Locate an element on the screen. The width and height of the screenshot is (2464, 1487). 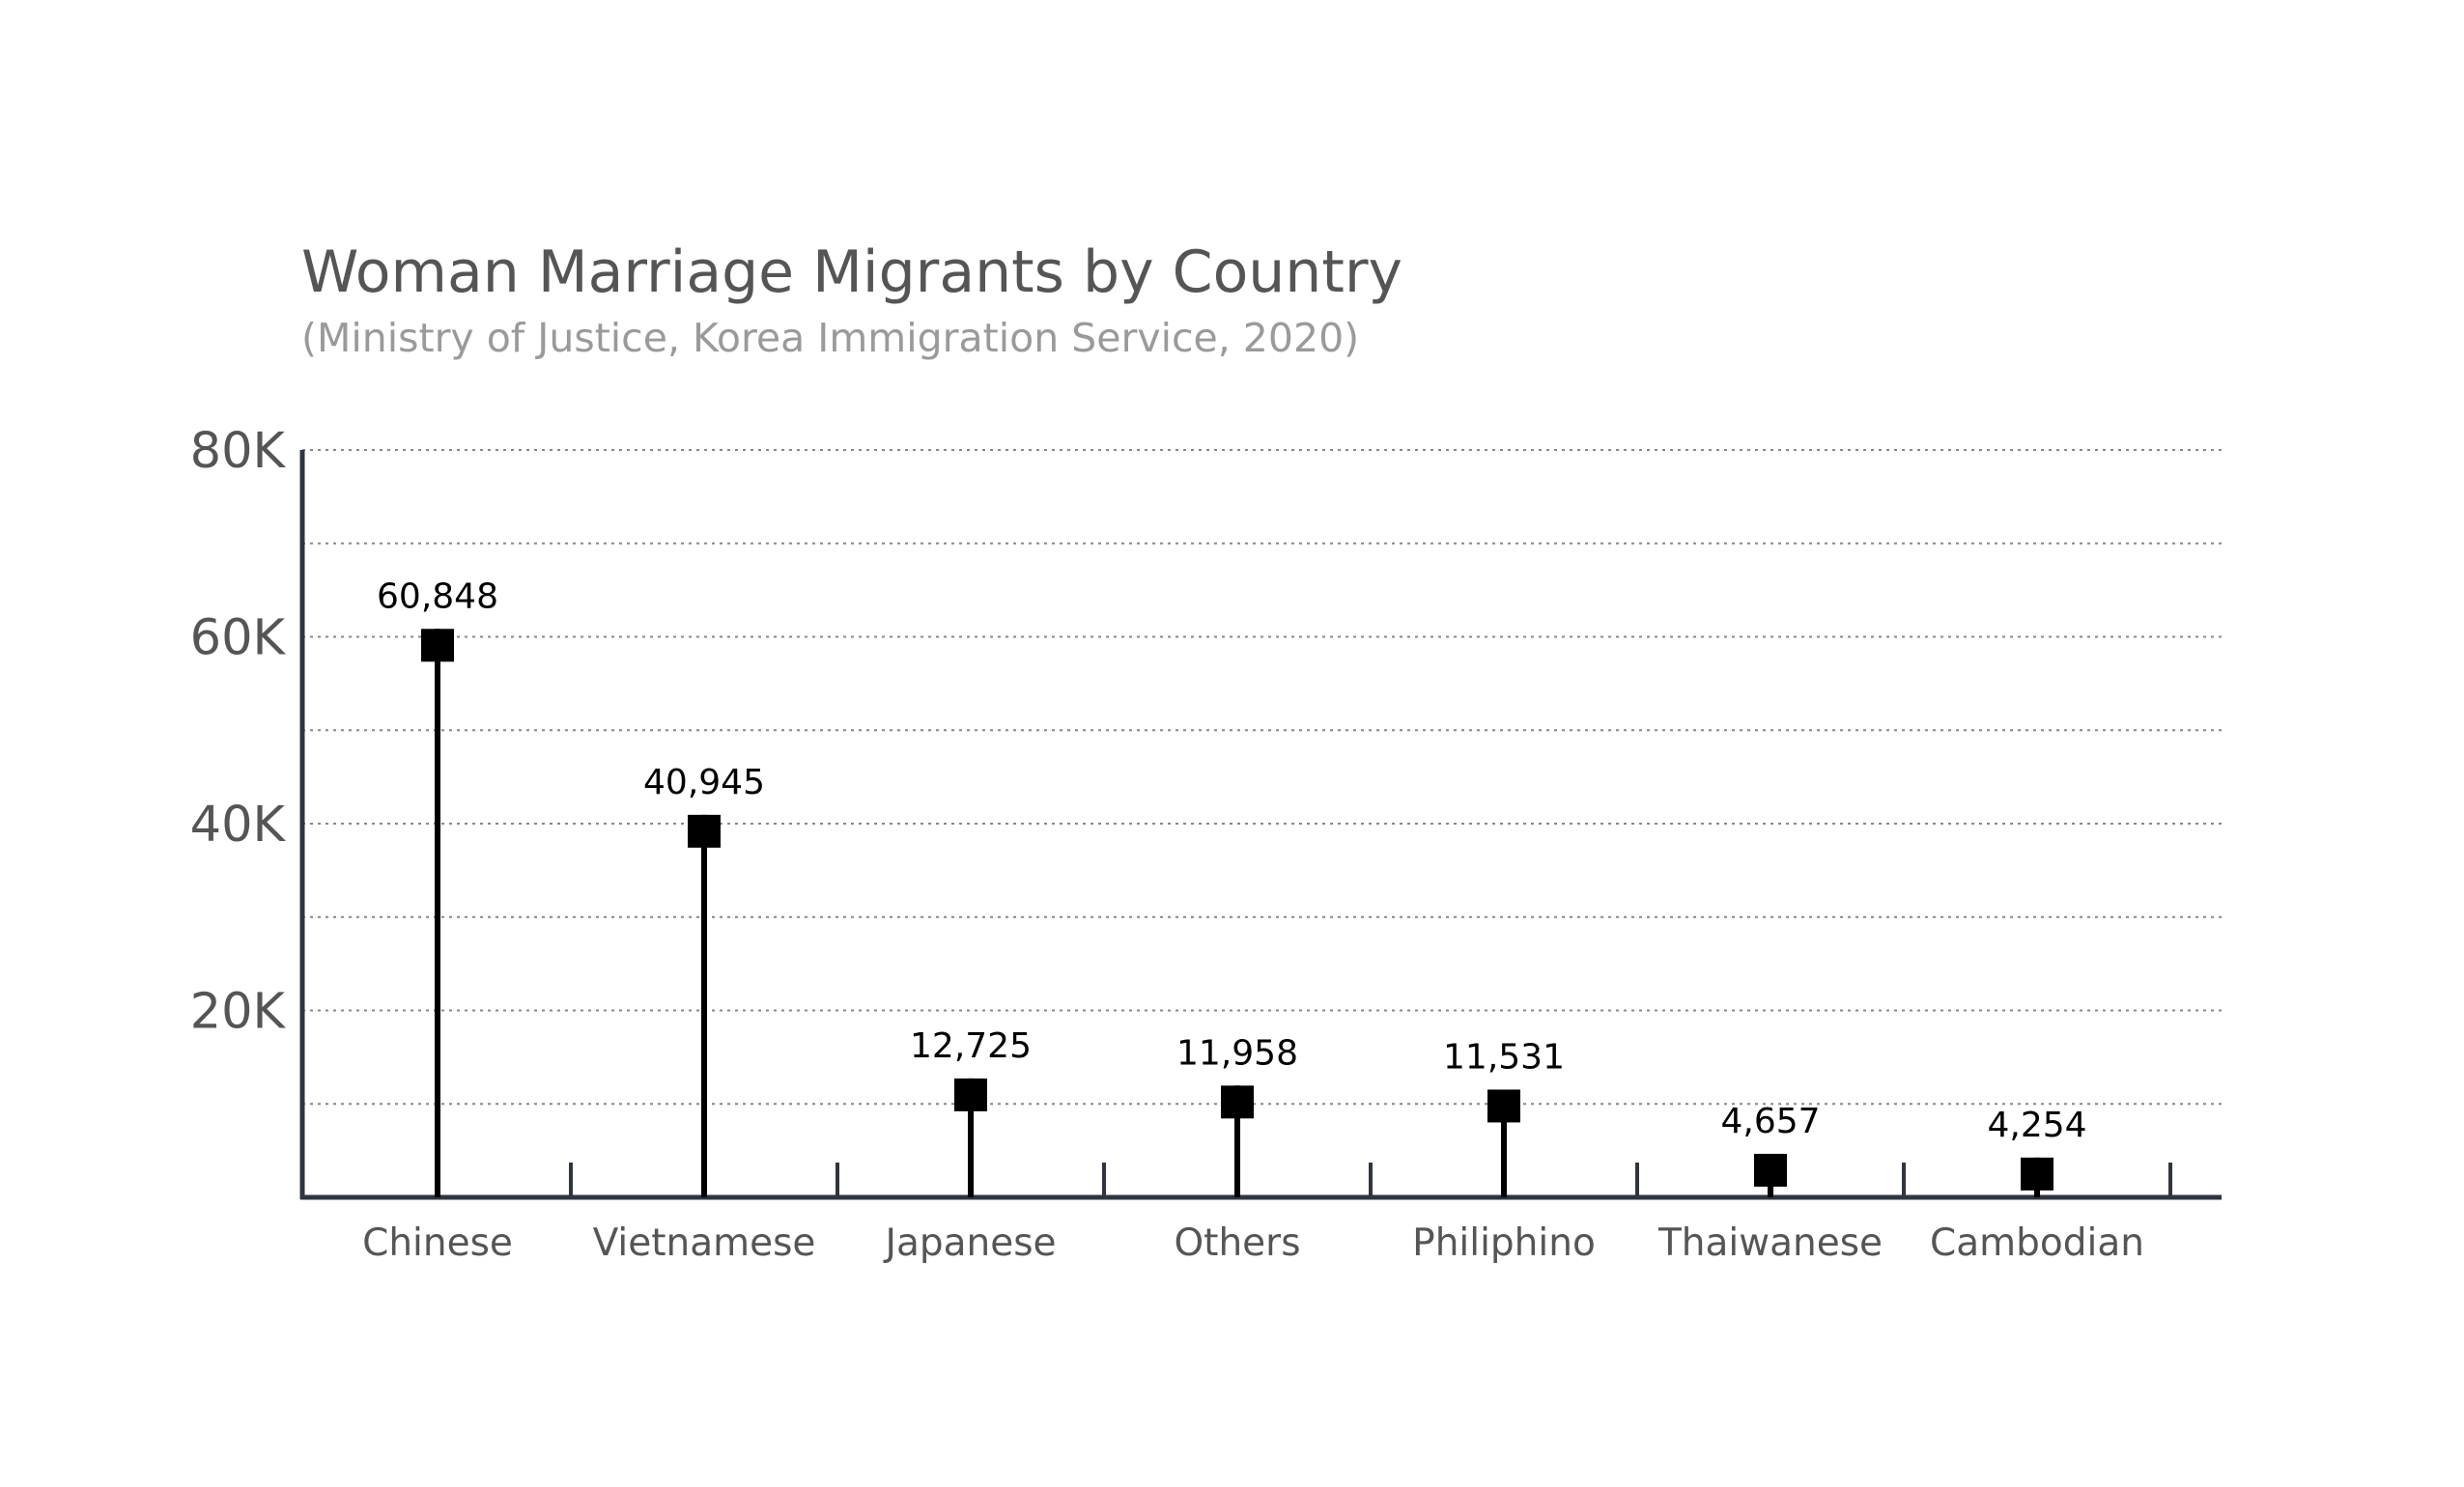
data-label: 60,848 is located at coordinates (437, 596).